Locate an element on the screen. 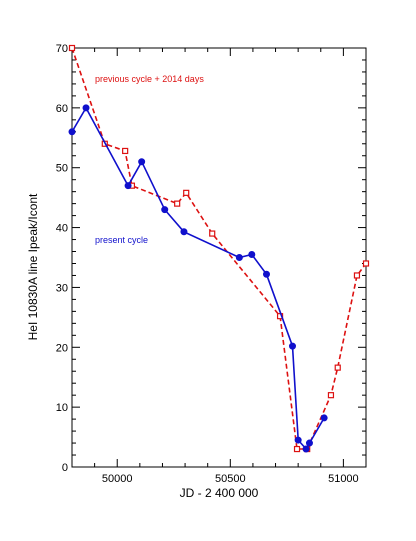  y-tick-label: 30 is located at coordinates (62, 288).